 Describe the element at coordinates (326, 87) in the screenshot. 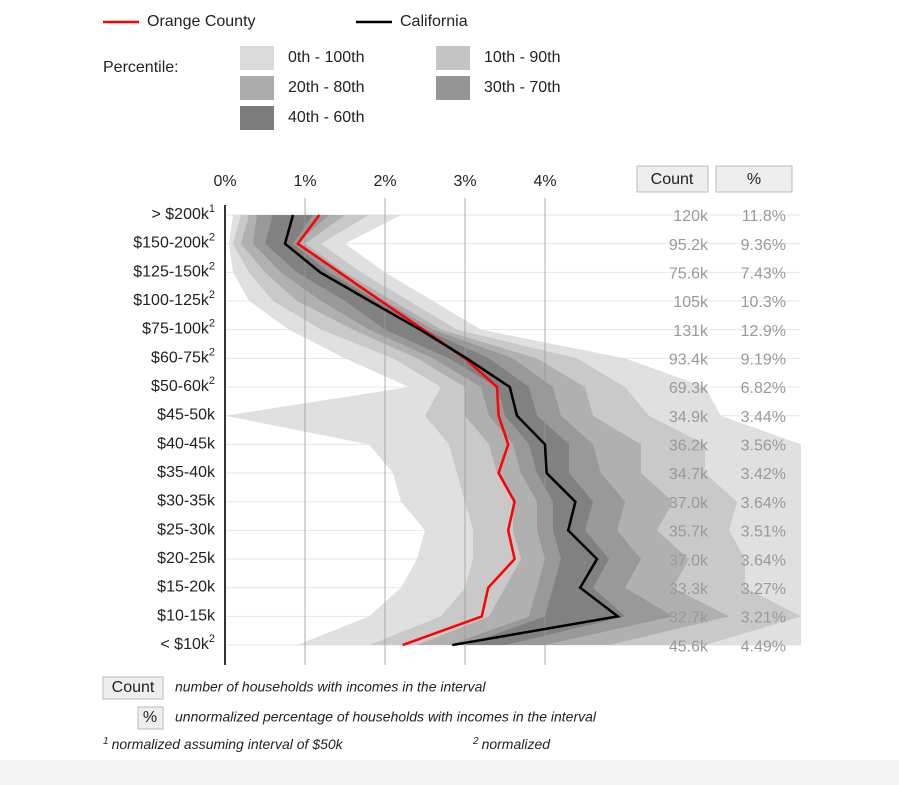

I see `legend-label: 20th - 80th` at that location.